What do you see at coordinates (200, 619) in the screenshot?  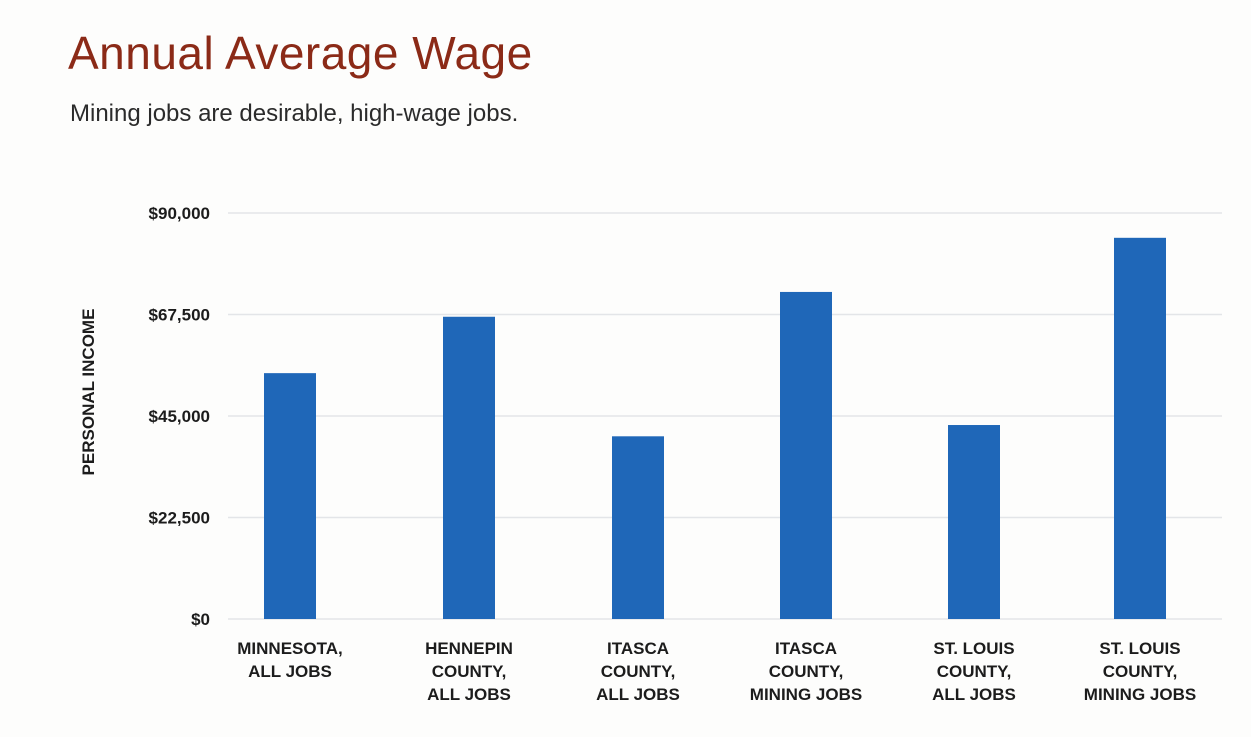 I see `y-tick-label: $0` at bounding box center [200, 619].